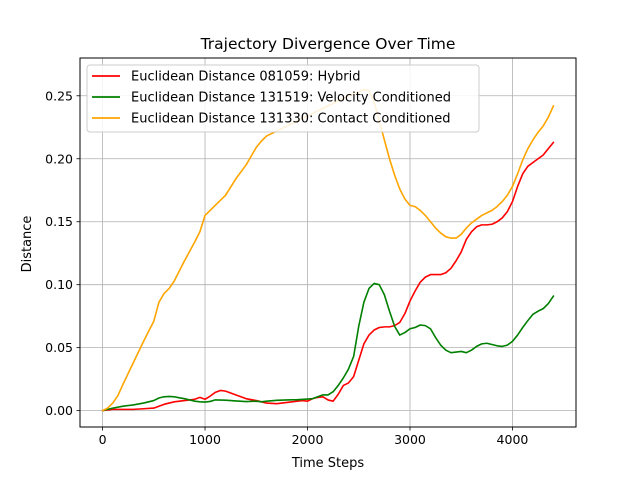 This screenshot has width=640, height=480. What do you see at coordinates (59, 410) in the screenshot?
I see `y-tick-label: 0.00` at bounding box center [59, 410].